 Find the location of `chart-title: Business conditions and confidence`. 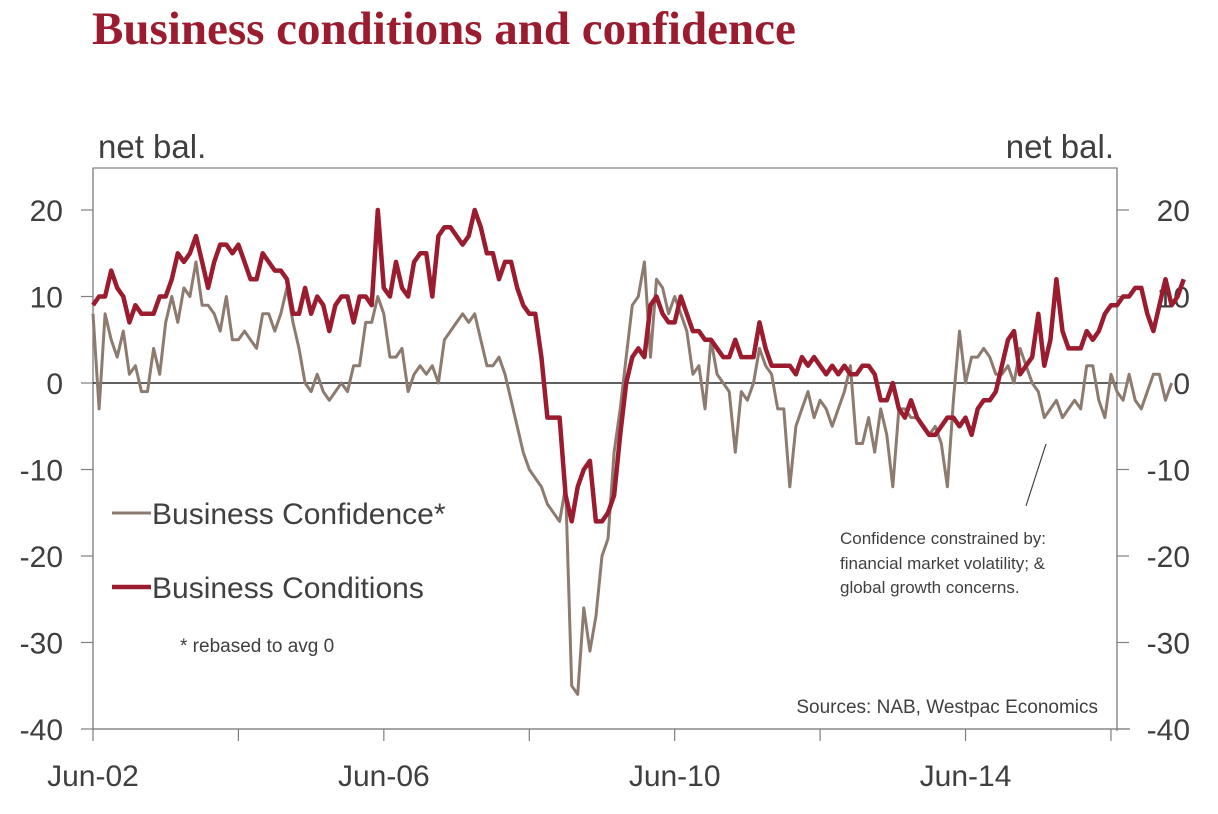

chart-title: Business conditions and confidence is located at coordinates (444, 29).